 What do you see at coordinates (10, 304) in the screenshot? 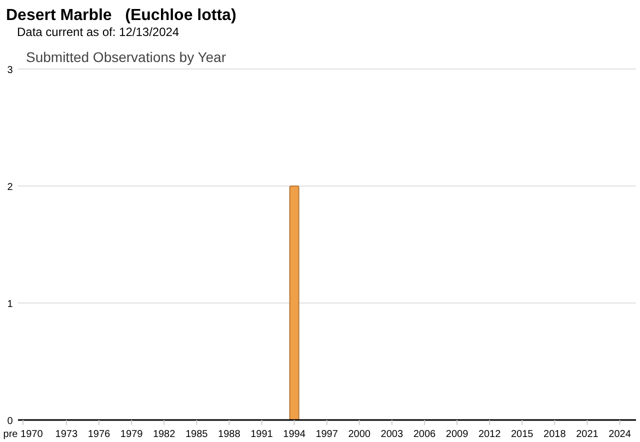
I see `y-tick-label: 1` at bounding box center [10, 304].